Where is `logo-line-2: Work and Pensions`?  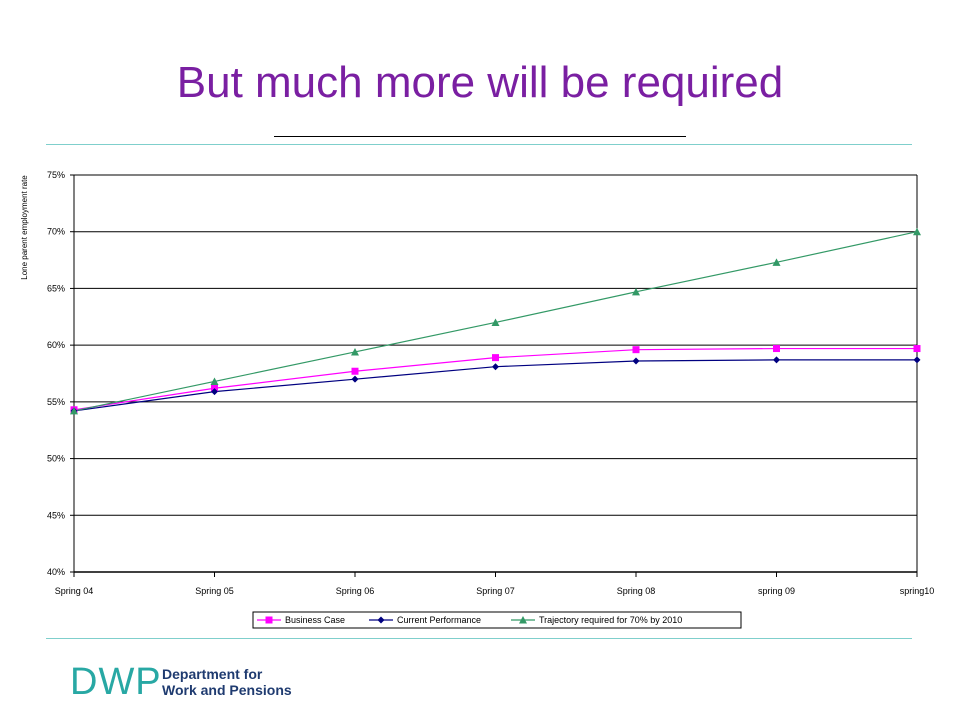 logo-line-2: Work and Pensions is located at coordinates (227, 690).